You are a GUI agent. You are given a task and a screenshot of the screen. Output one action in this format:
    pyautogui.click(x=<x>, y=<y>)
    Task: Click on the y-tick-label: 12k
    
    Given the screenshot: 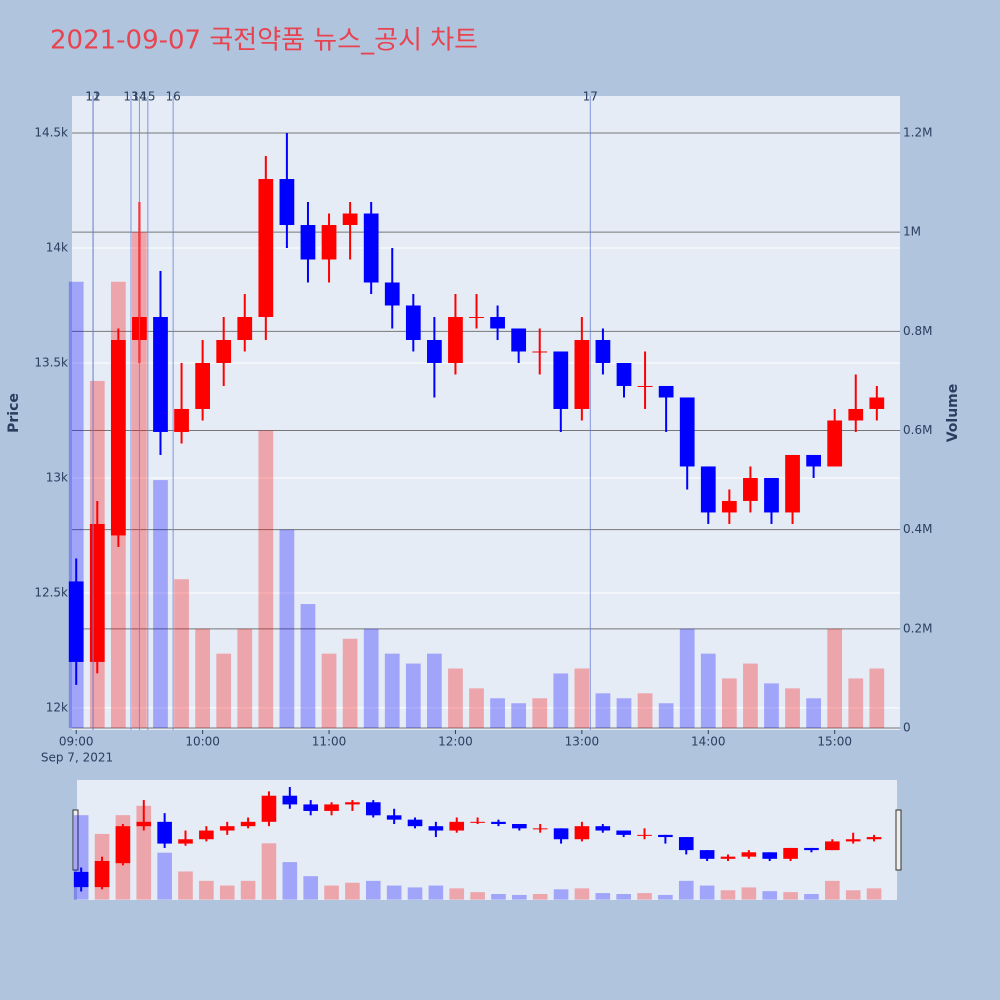 What is the action you would take?
    pyautogui.click(x=57, y=707)
    